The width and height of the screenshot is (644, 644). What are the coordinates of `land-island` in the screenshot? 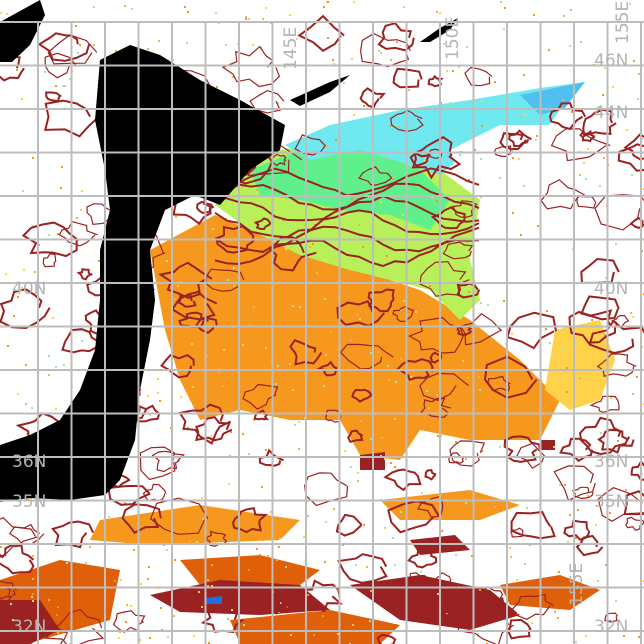 It's located at (320, 90).